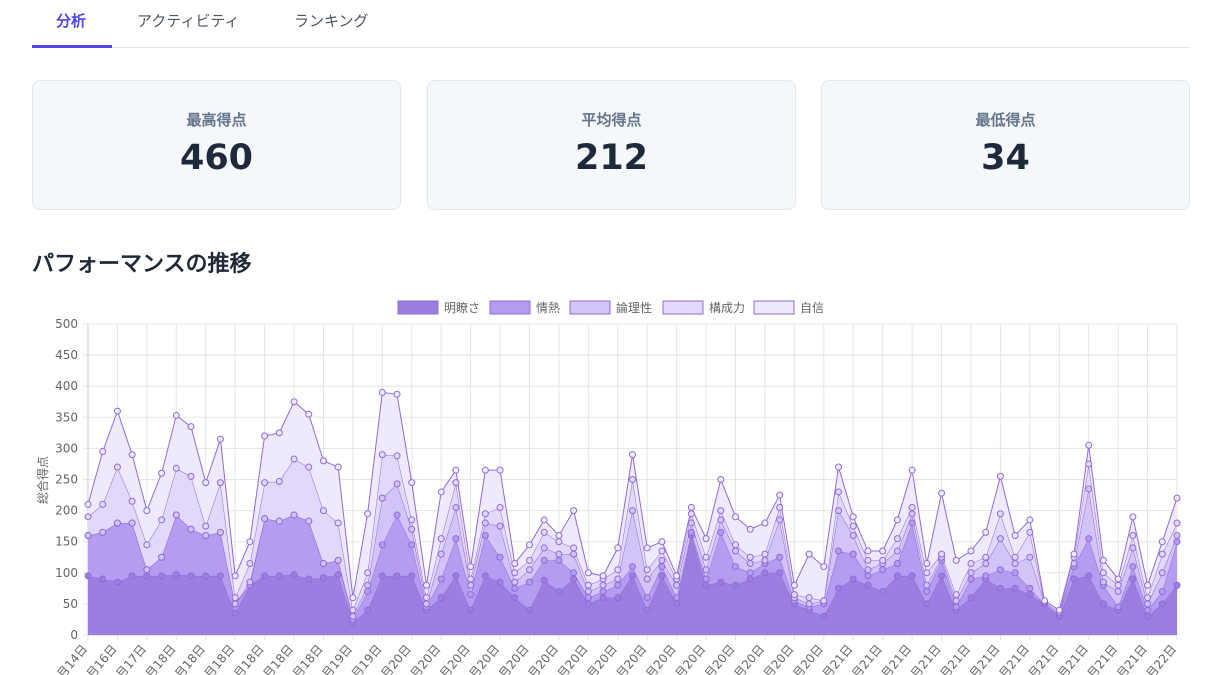  What do you see at coordinates (331, 21) in the screenshot?
I see `tab: ランキング` at bounding box center [331, 21].